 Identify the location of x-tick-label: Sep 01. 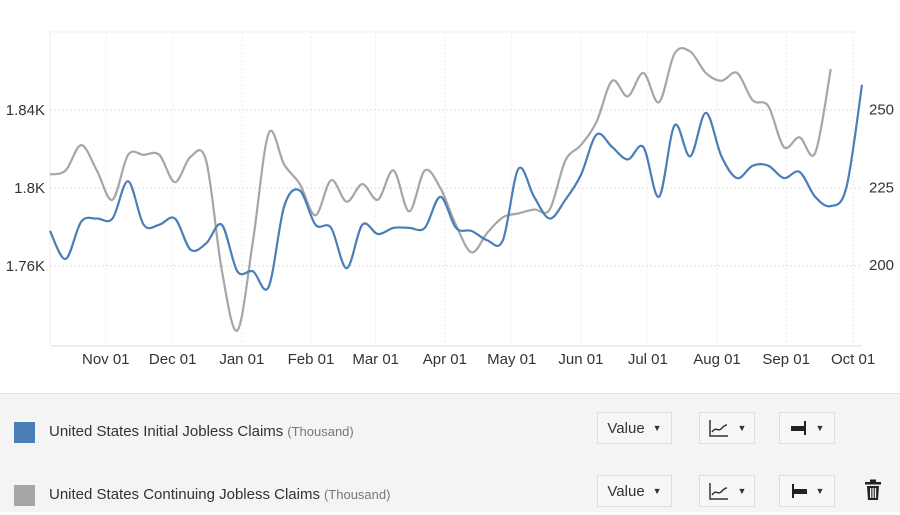
(786, 359).